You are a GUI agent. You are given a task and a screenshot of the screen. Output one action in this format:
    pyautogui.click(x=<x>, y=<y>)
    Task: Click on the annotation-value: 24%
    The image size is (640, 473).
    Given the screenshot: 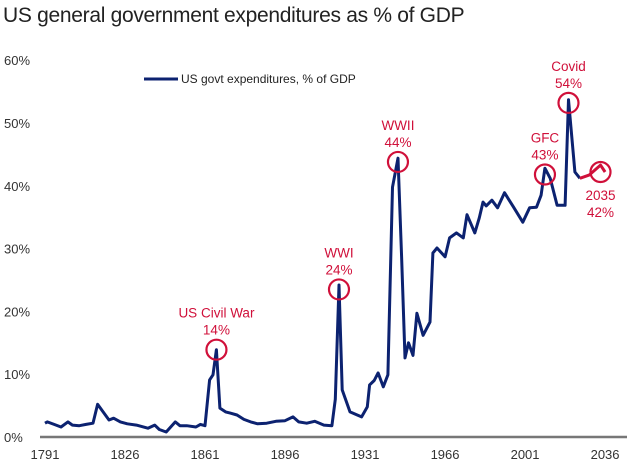 What is the action you would take?
    pyautogui.click(x=338, y=269)
    